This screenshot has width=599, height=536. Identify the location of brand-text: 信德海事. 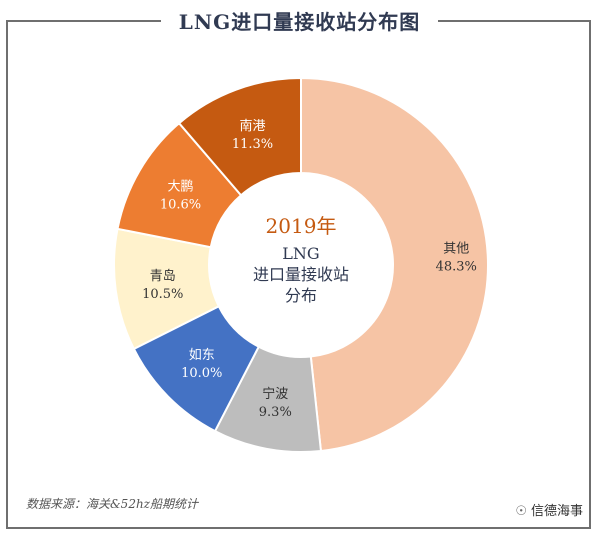
(556, 511).